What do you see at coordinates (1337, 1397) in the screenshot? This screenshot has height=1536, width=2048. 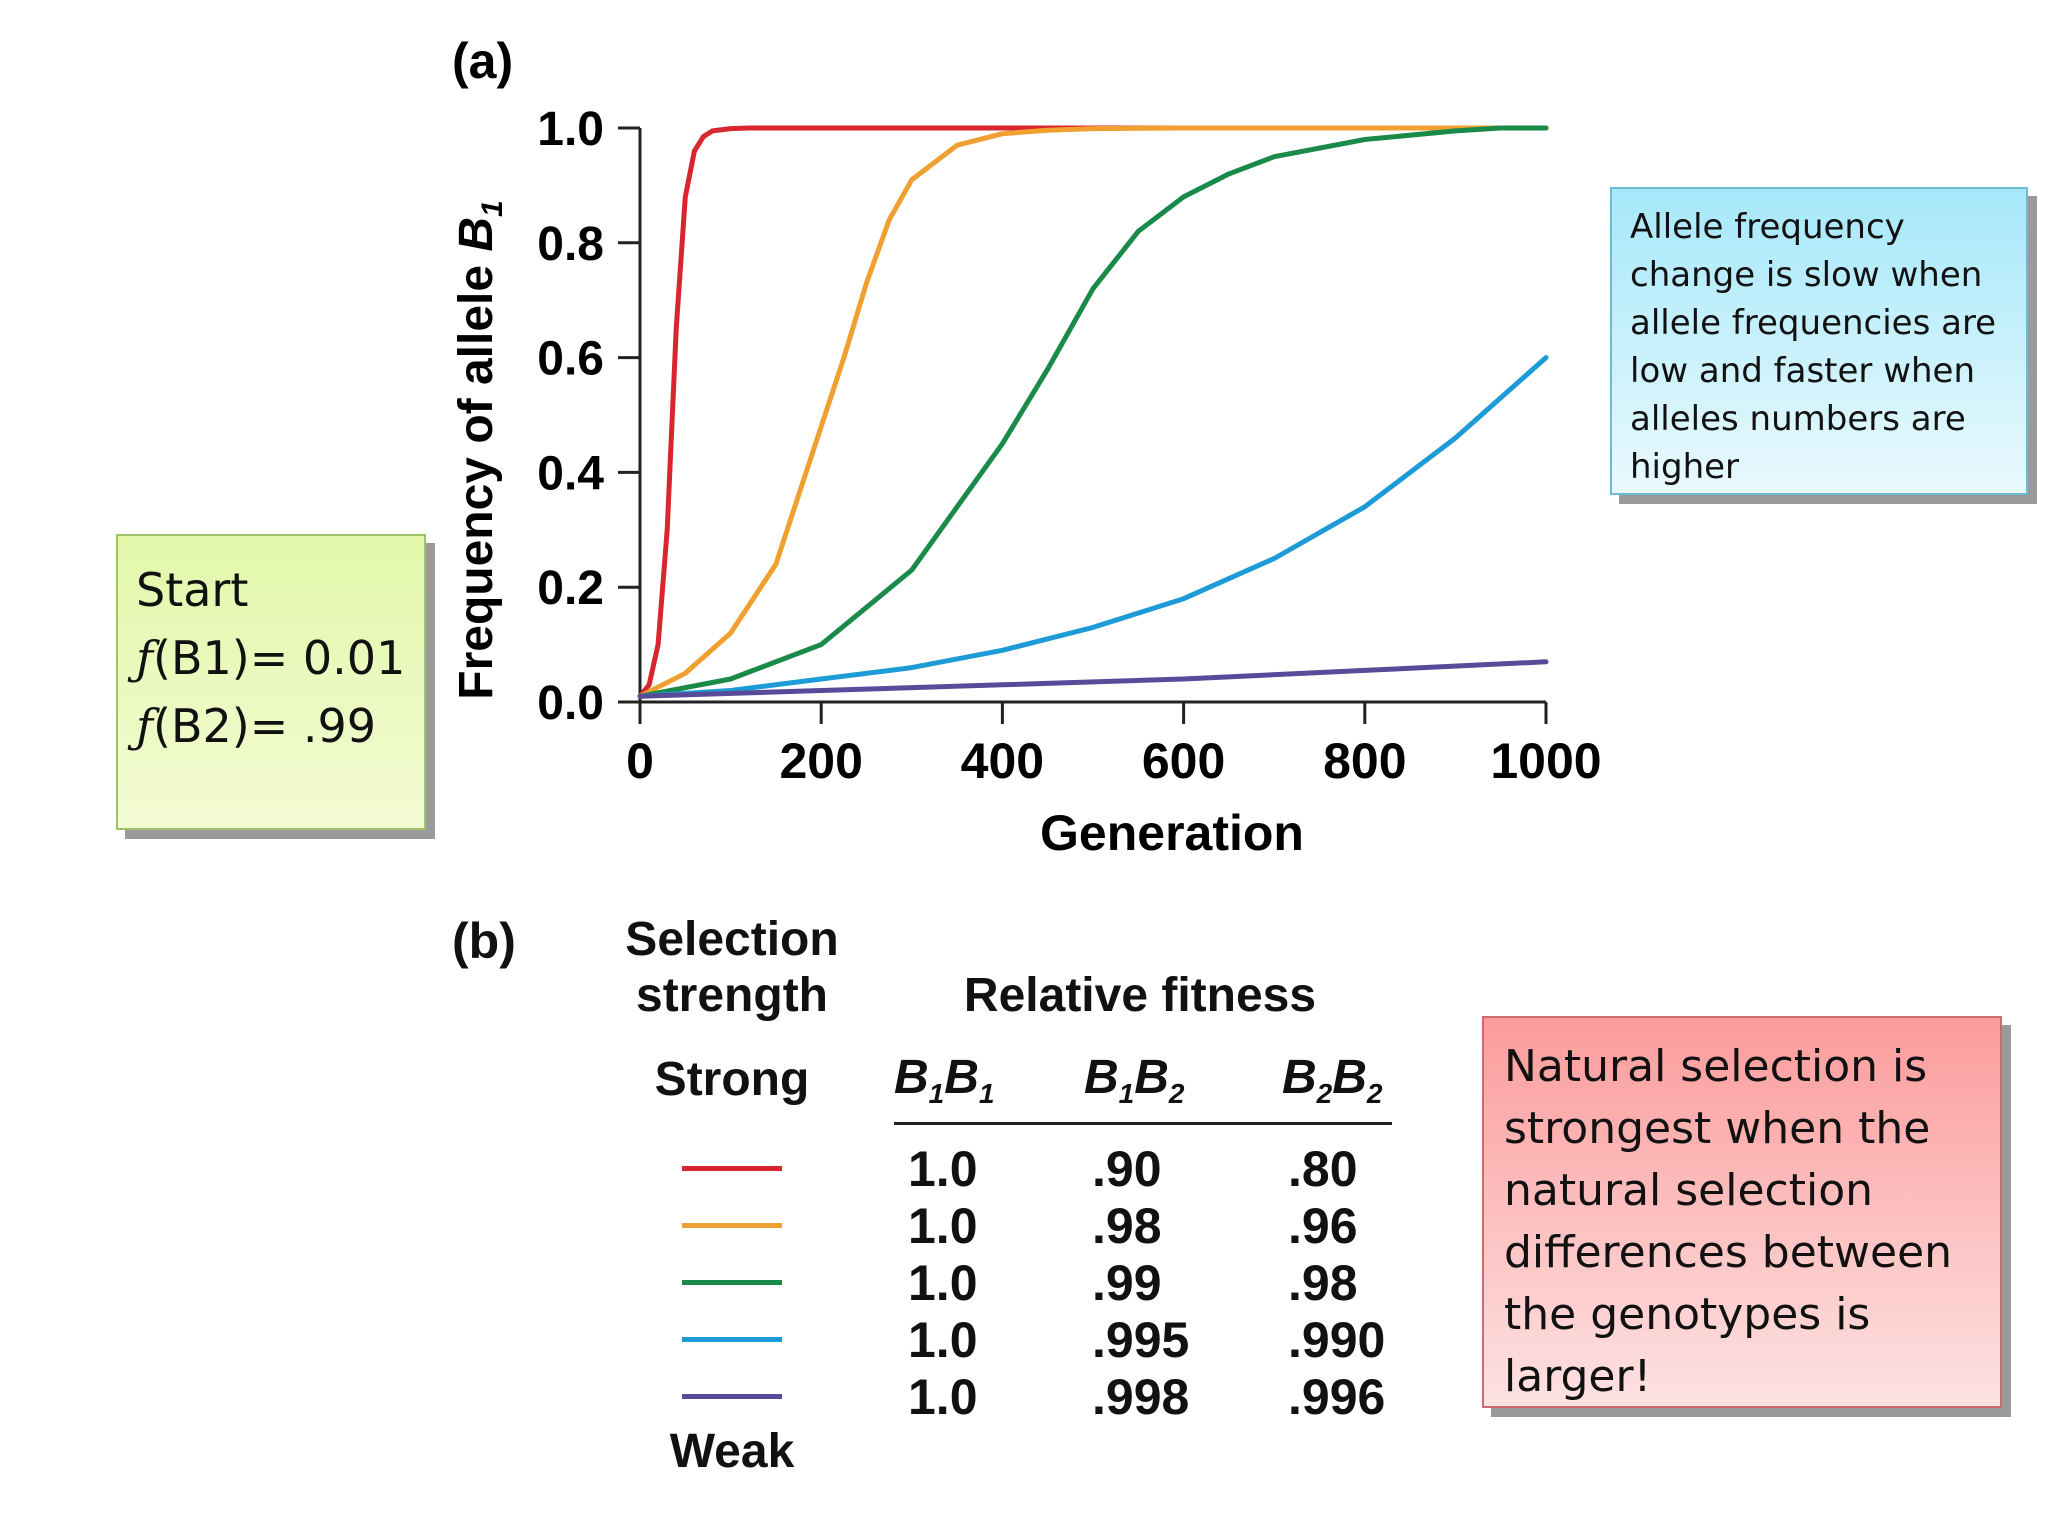 I see `fitness-value-b2b2: .996` at bounding box center [1337, 1397].